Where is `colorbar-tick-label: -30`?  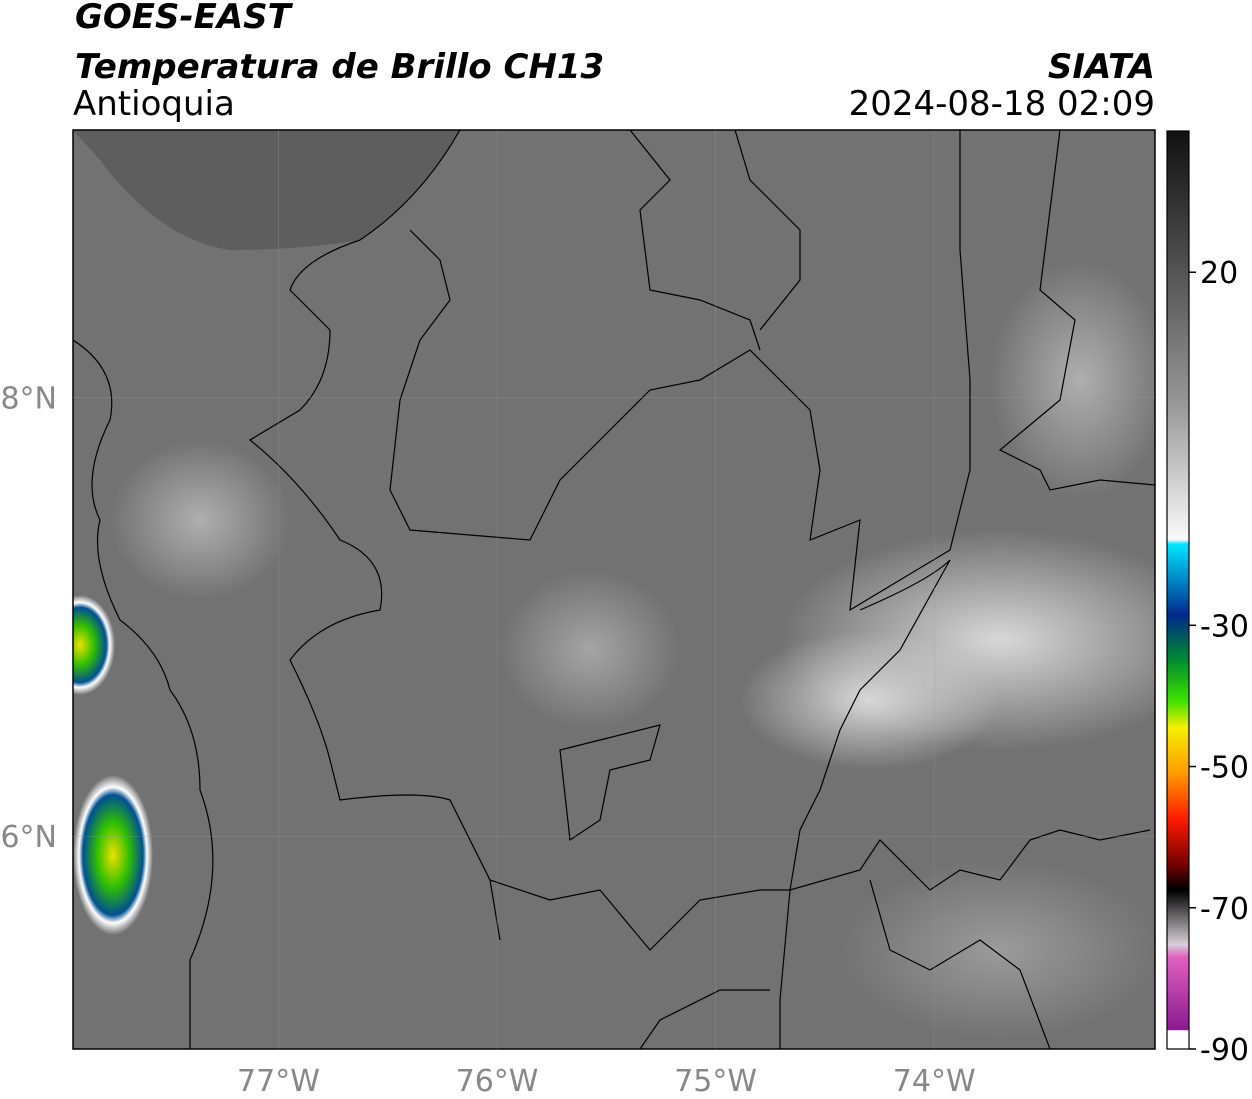 colorbar-tick-label: -30 is located at coordinates (1224, 626).